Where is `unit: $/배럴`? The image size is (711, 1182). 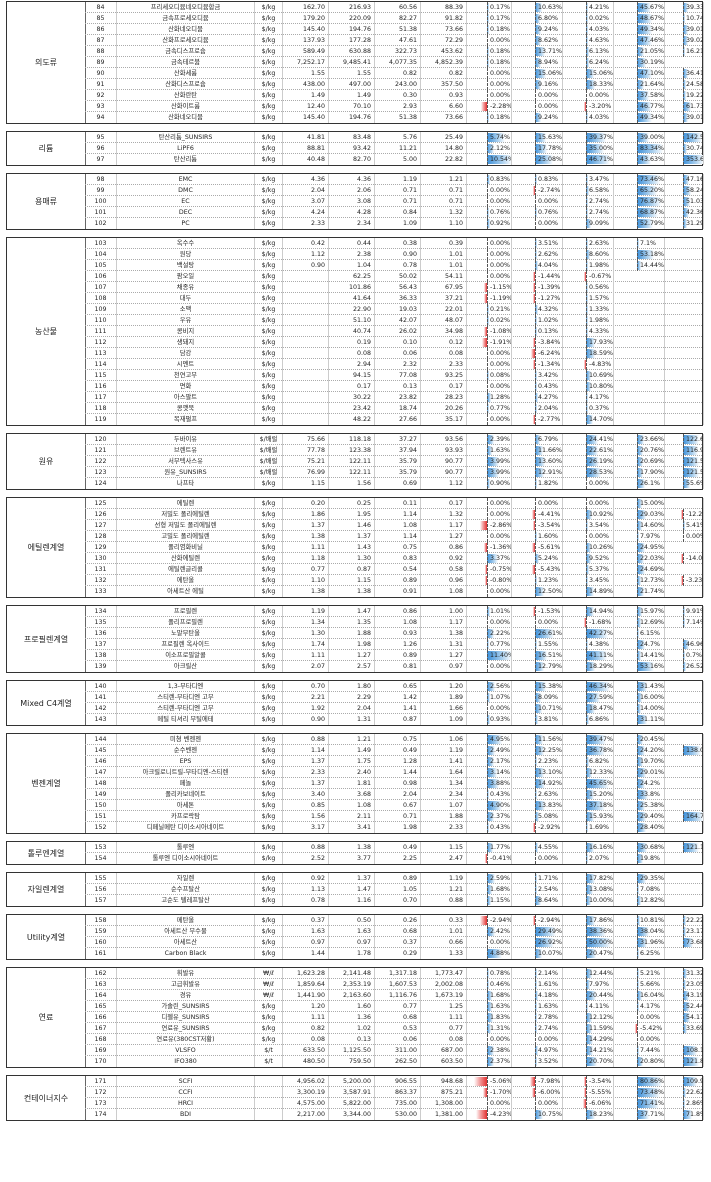
unit: $/배럴 is located at coordinates (269, 450).